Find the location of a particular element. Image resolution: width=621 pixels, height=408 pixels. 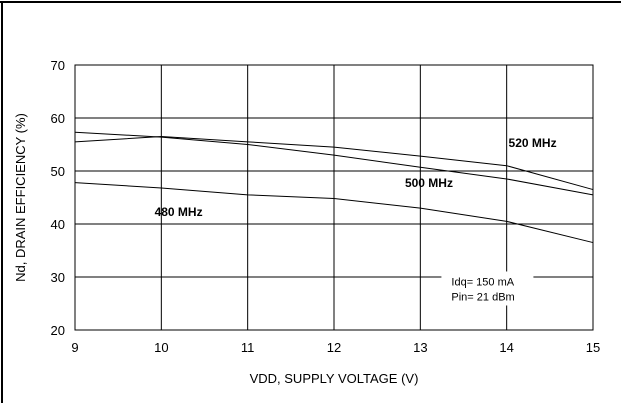

x-axis-label: VDD, SUPPLY VOLTAGE (V) is located at coordinates (334, 378).